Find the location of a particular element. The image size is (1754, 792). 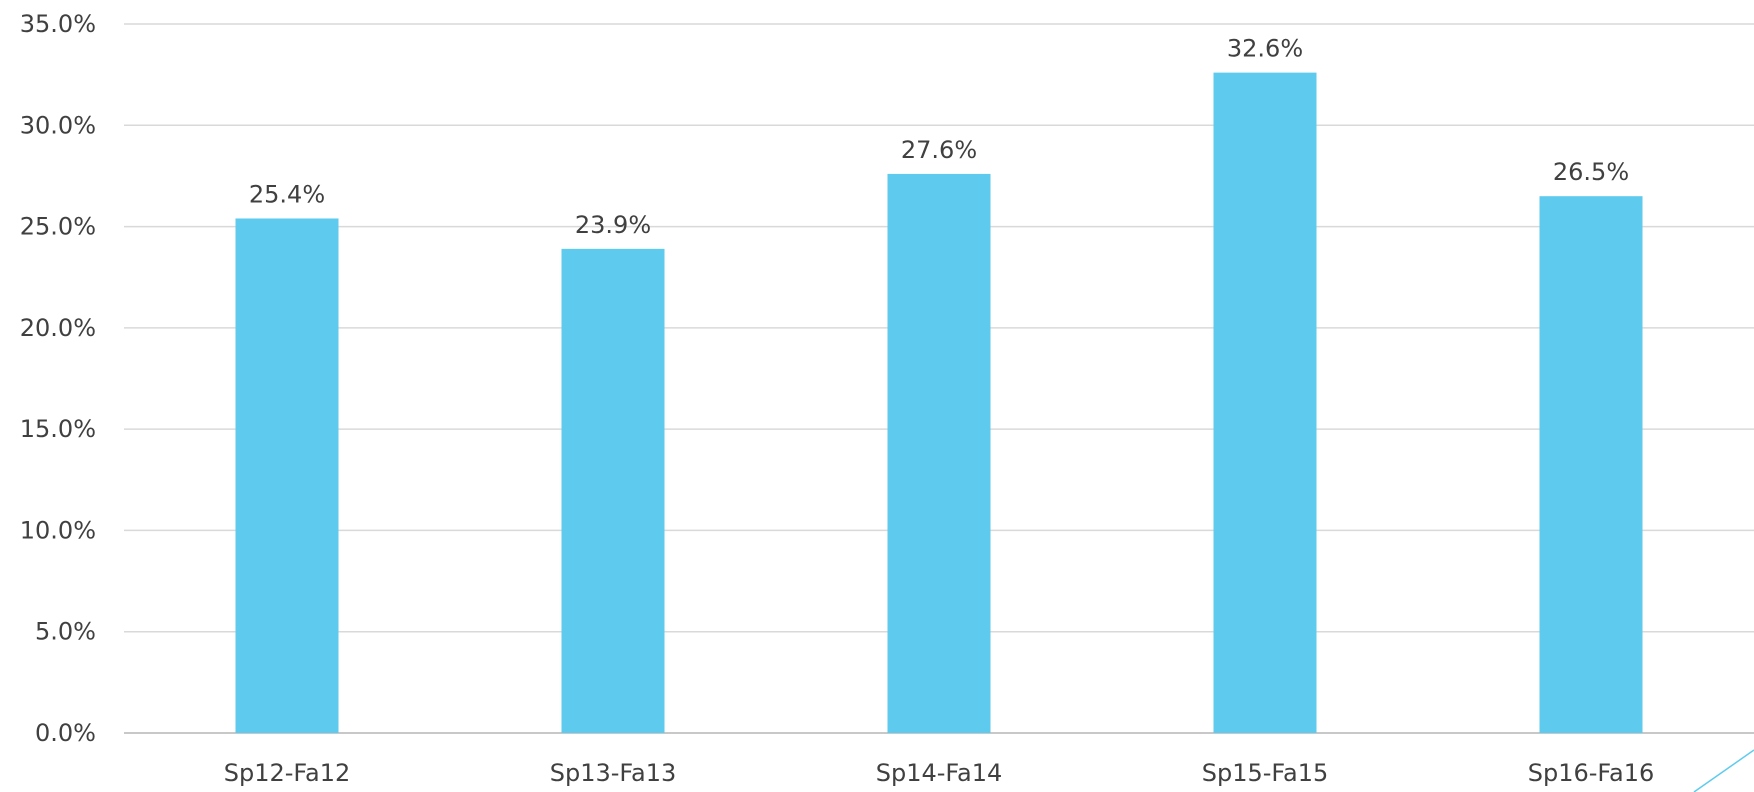

y-tick-label: 15.0% is located at coordinates (58, 429).